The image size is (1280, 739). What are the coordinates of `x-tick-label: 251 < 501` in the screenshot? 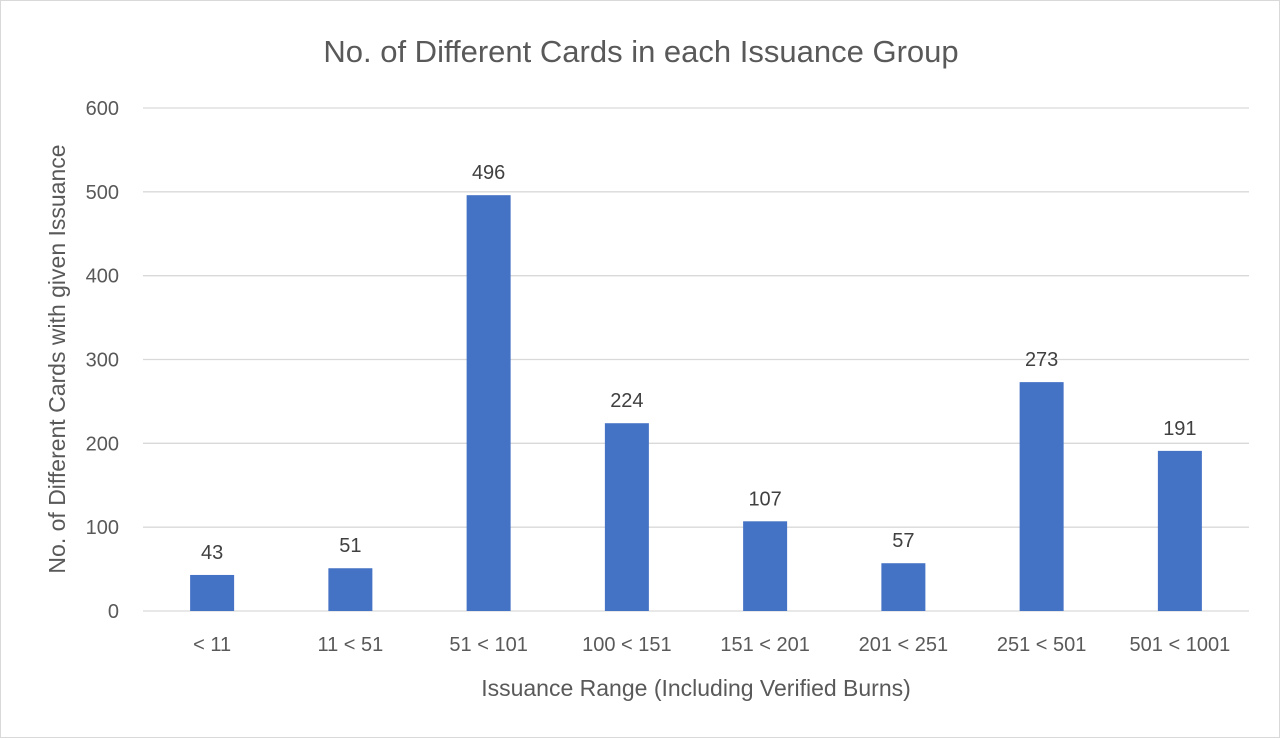 It's located at (1042, 645).